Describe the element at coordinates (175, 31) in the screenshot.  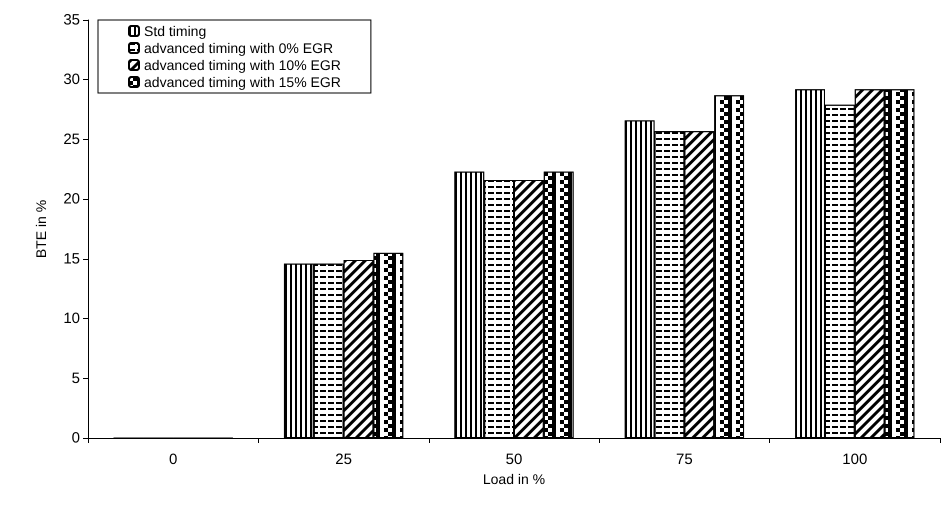
I see `legend-label: Std timing` at that location.